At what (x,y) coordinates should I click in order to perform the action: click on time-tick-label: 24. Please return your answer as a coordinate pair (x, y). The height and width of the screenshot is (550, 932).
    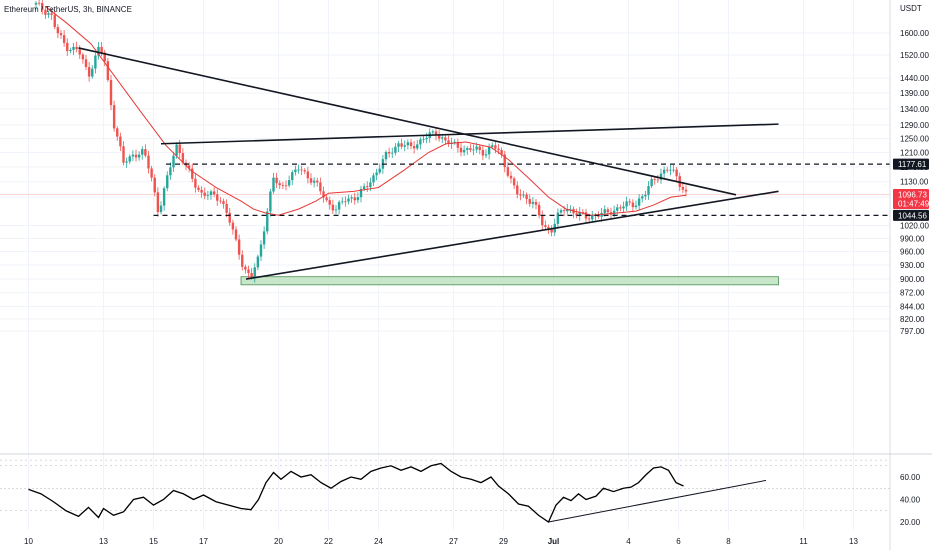
    Looking at the image, I should click on (378, 541).